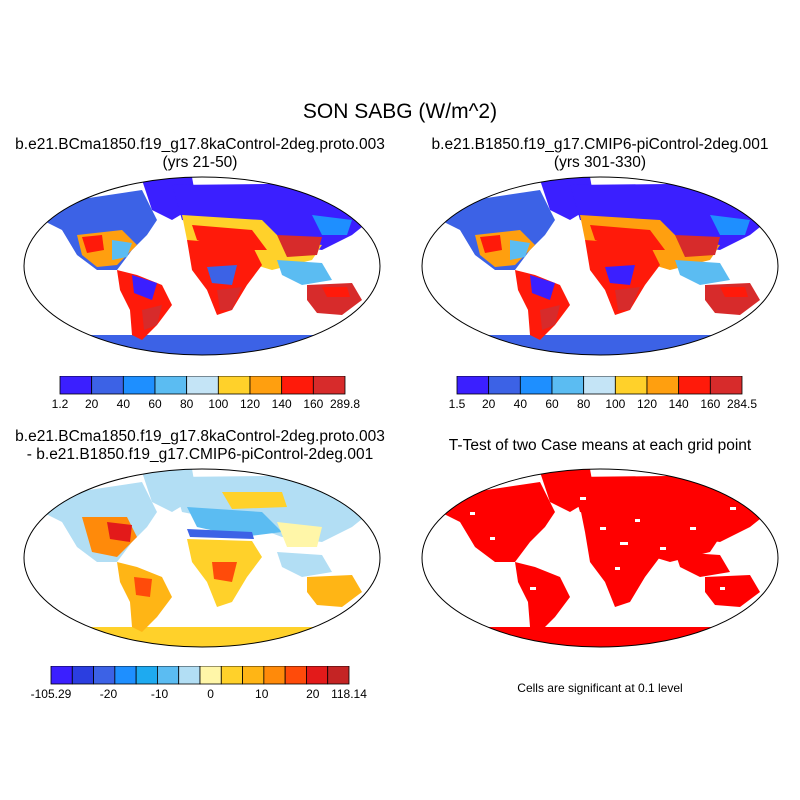  What do you see at coordinates (160, 694) in the screenshot?
I see `colorbar-tick-label: -10` at bounding box center [160, 694].